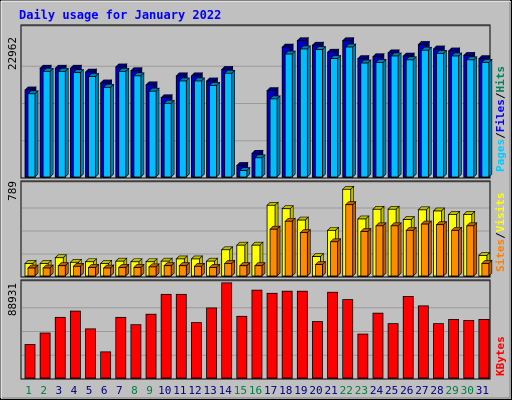 This screenshot has height=400, width=512. Describe the element at coordinates (421, 390) in the screenshot. I see `day-label: 27` at that location.